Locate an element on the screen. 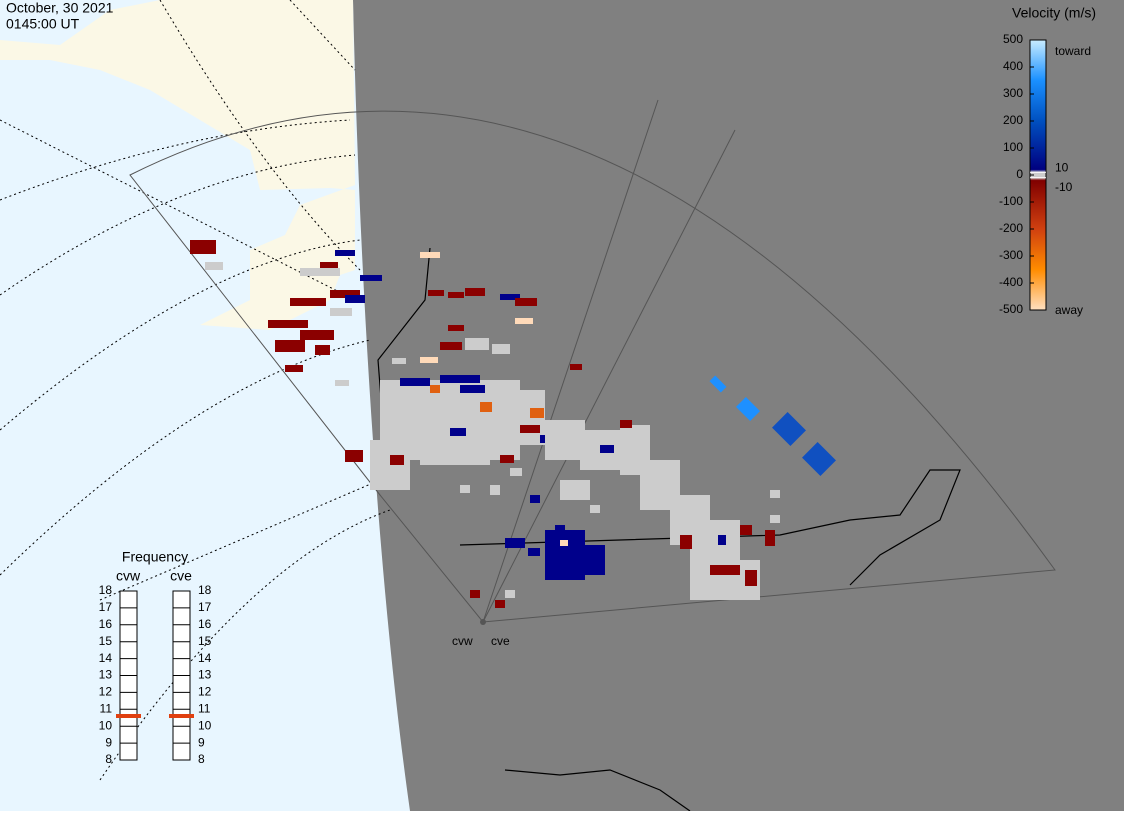 The height and width of the screenshot is (816, 1124). frequency-tick-label: 14 is located at coordinates (106, 658).